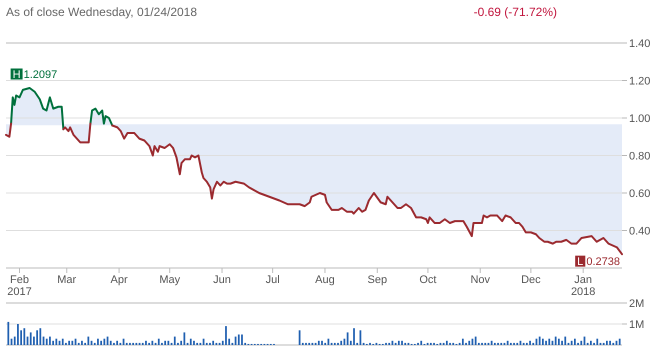 The height and width of the screenshot is (348, 654). I want to click on x-tick-label: Jan 2018, so click(583, 286).